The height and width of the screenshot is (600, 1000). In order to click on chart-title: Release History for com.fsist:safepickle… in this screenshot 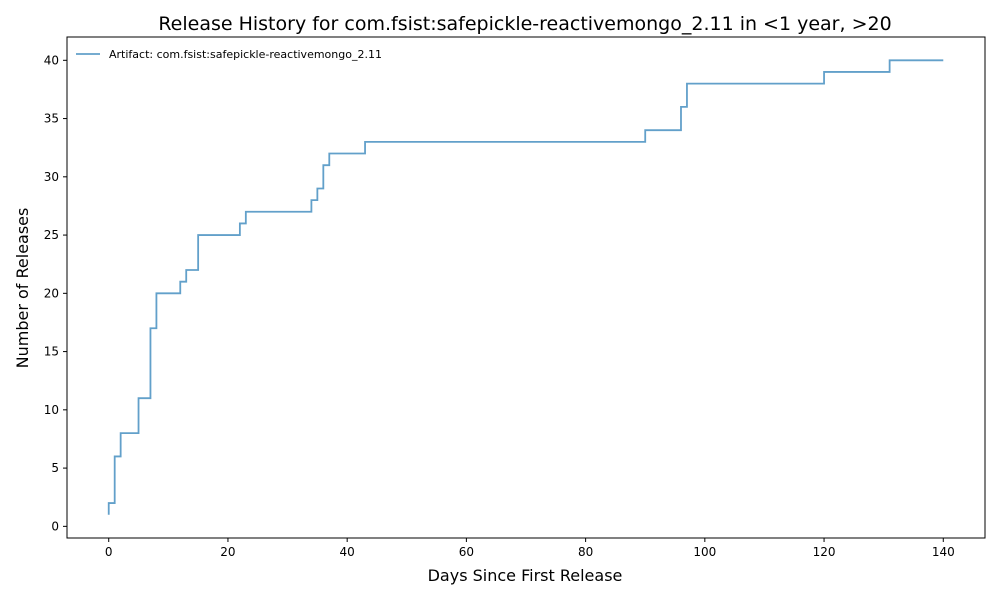, I will do `click(524, 24)`.